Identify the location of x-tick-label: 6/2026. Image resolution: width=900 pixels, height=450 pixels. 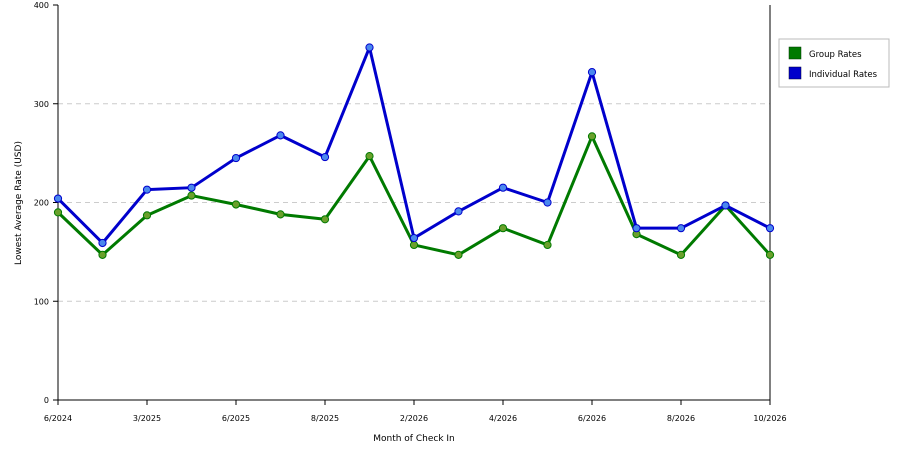
(592, 418).